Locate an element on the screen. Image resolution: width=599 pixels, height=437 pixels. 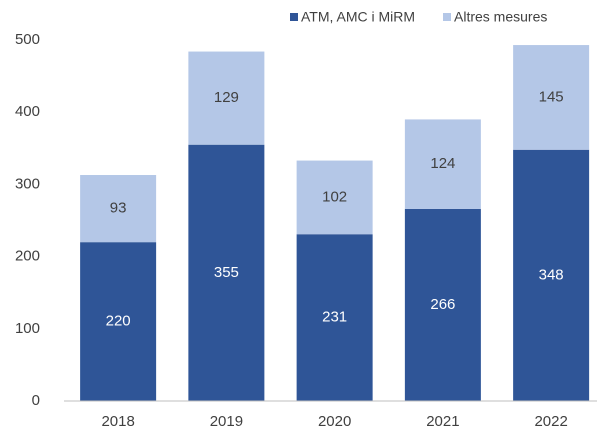
data-label: 102 is located at coordinates (334, 196).